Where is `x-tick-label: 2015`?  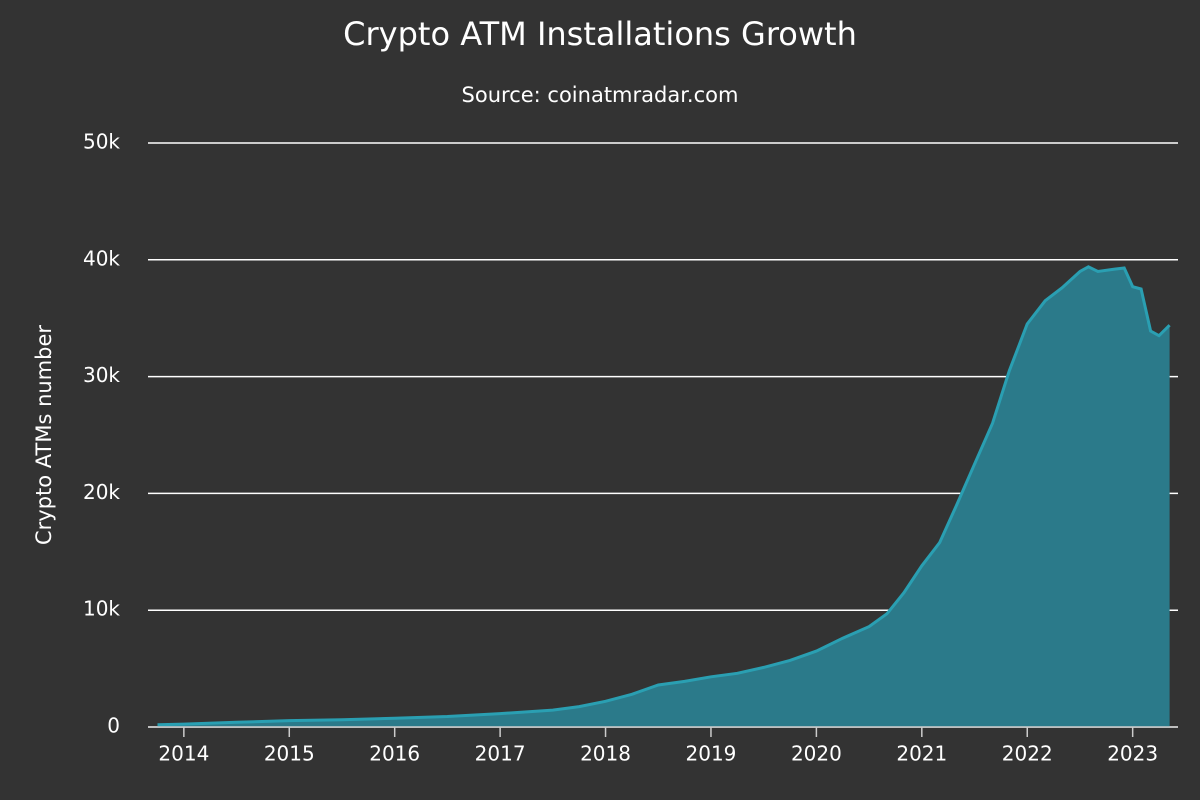 x-tick-label: 2015 is located at coordinates (289, 754).